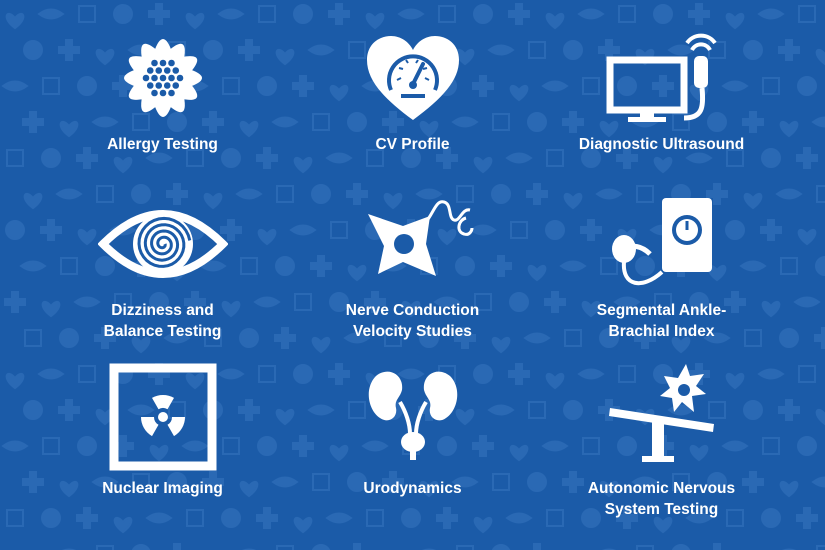 This screenshot has width=825, height=550. I want to click on service-allergy-testing: Allergy Testing, so click(162, 91).